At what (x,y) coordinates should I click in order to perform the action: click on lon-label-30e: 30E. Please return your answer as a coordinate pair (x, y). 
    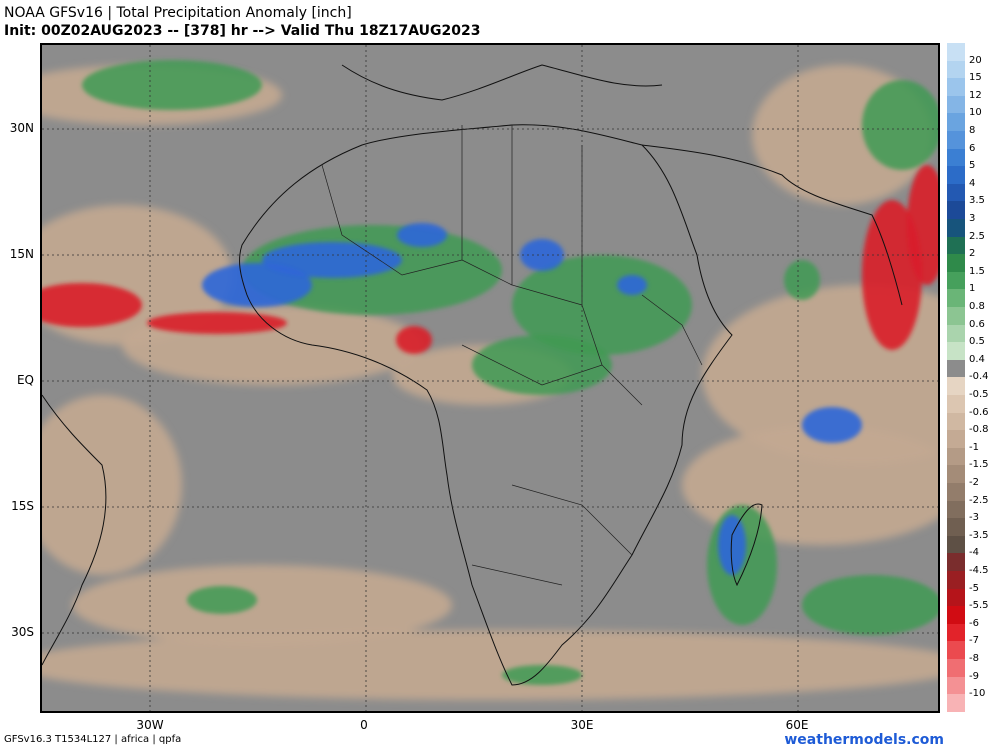
    Looking at the image, I should click on (582, 725).